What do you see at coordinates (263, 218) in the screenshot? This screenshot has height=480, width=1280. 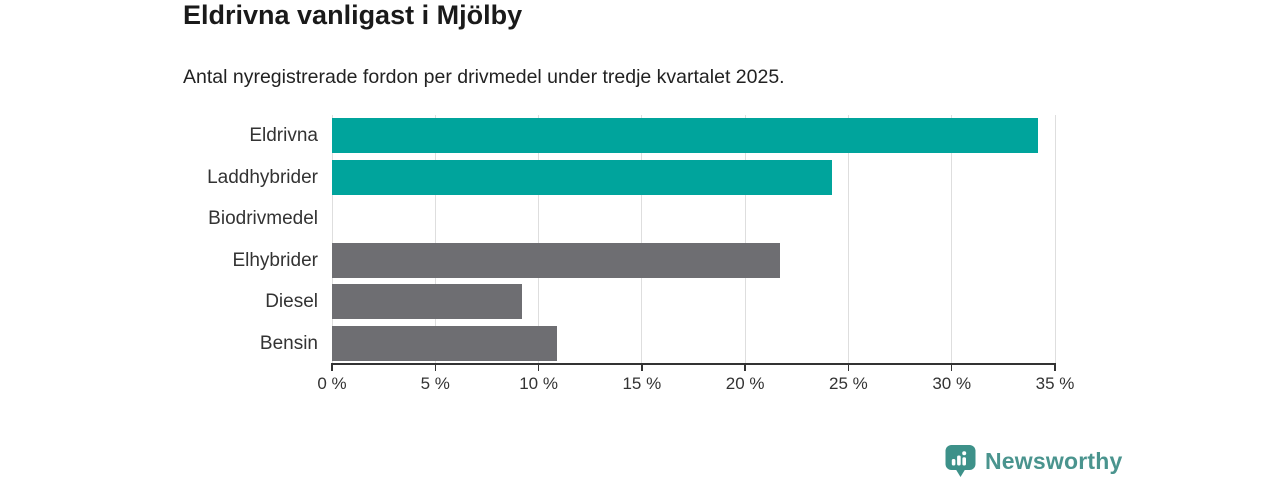 I see `category-label: Biodrivmedel` at bounding box center [263, 218].